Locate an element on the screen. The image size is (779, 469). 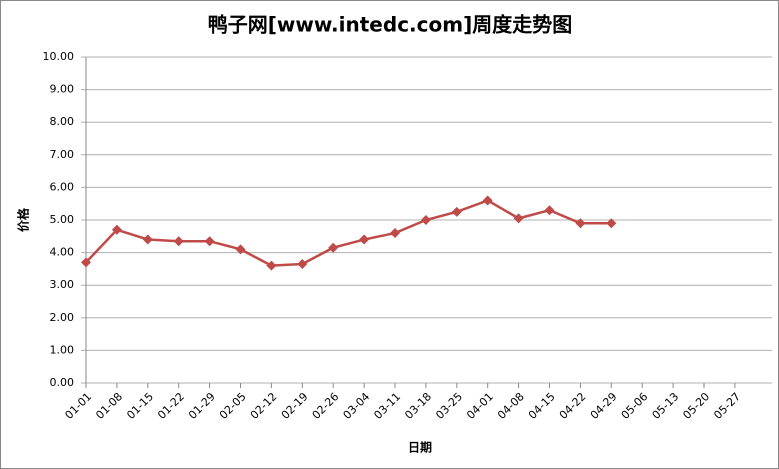
y-tick-label: 0.00 is located at coordinates (62, 382).